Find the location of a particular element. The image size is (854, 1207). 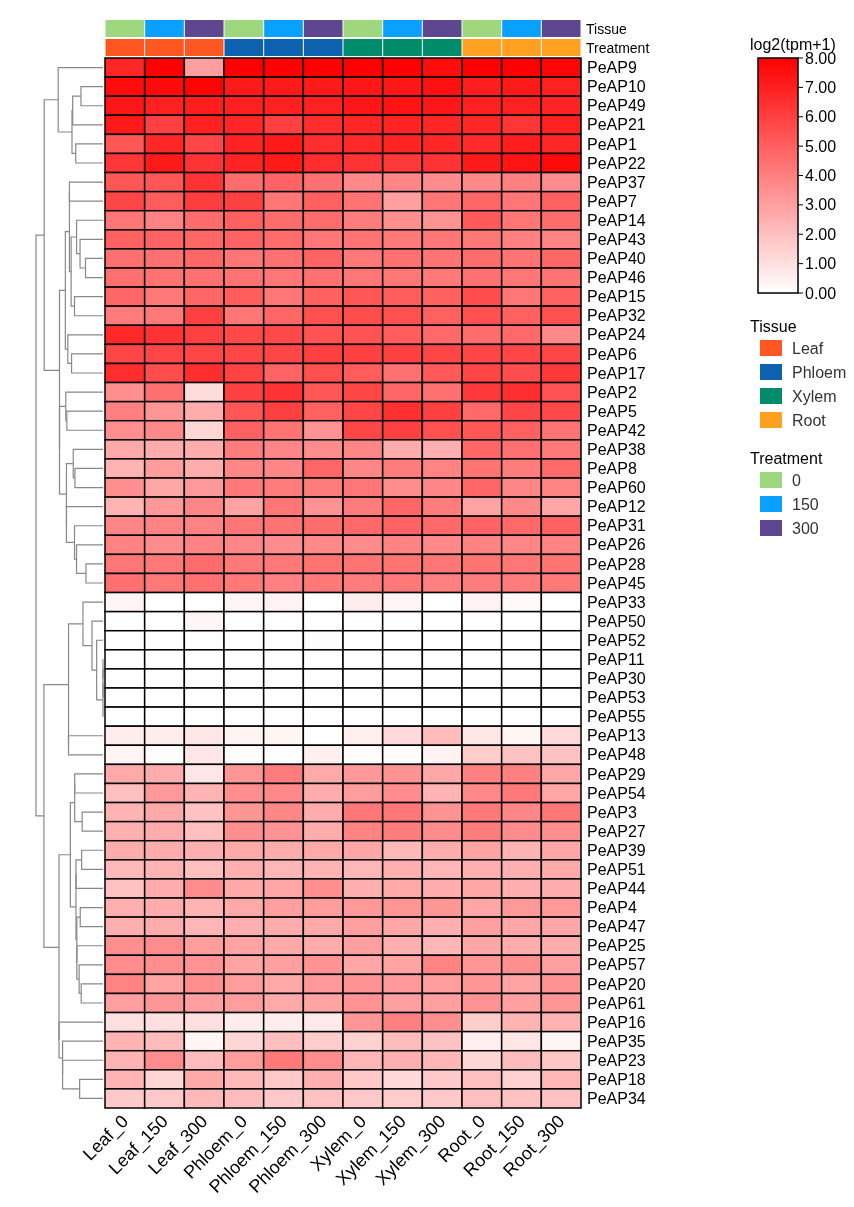

legend-label: Root is located at coordinates (809, 420).